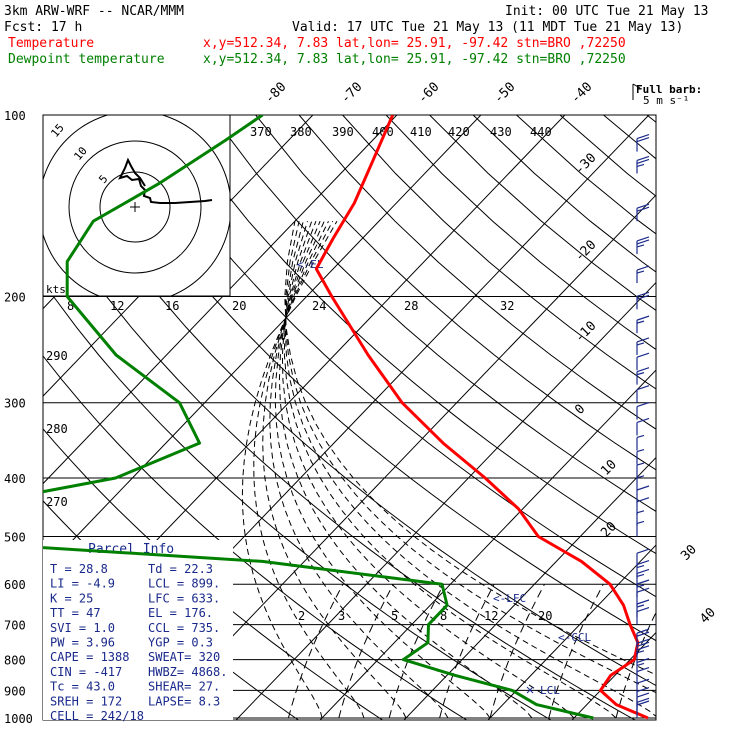 The image size is (740, 740). Describe the element at coordinates (394, 616) in the screenshot. I see `mixing-ratio-label: 5` at that location.